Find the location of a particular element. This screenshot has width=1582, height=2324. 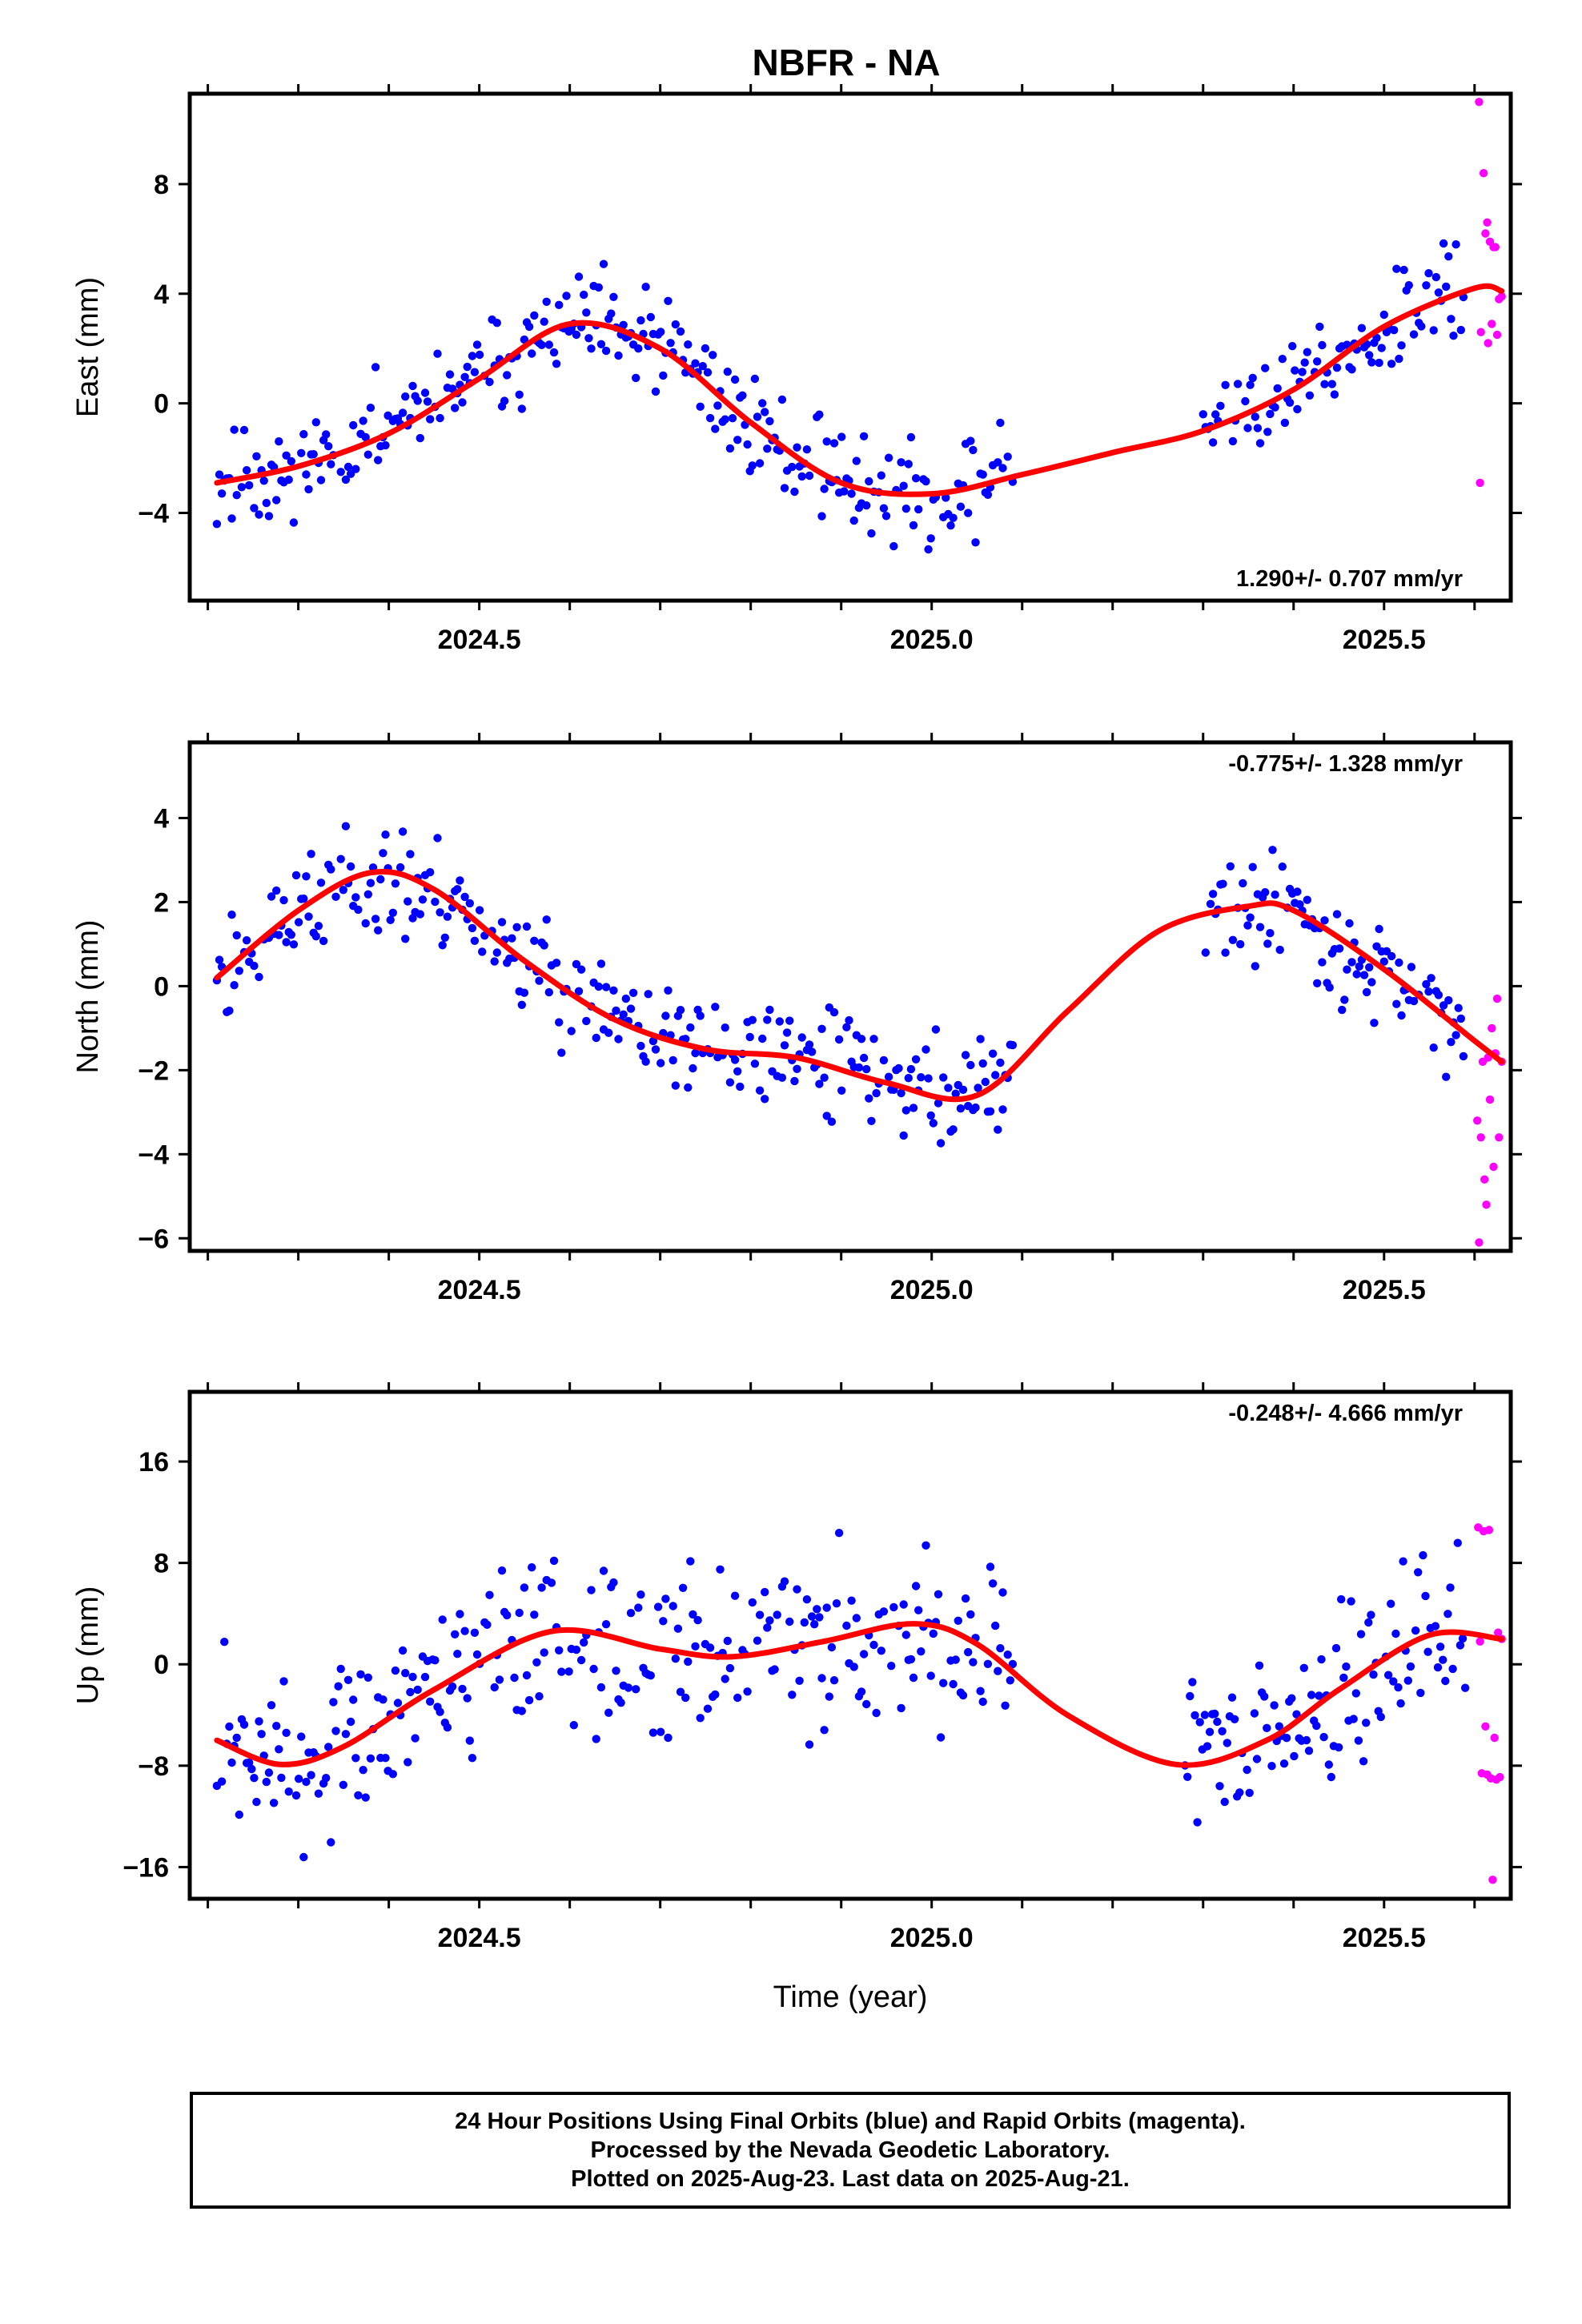

y-tick-label: 2 is located at coordinates (161, 902).